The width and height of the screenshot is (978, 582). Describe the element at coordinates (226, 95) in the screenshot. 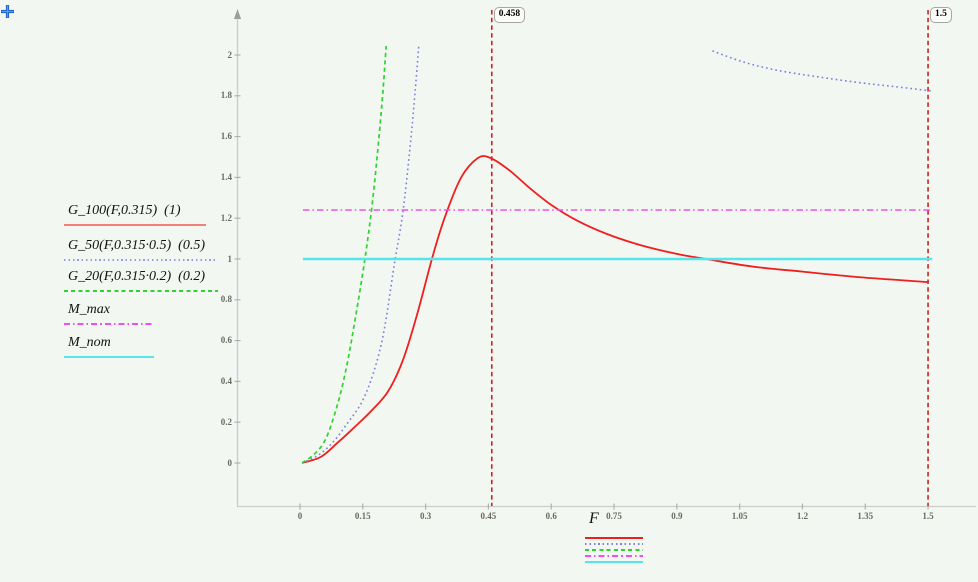

I see `y-tick-label: 1.8` at that location.